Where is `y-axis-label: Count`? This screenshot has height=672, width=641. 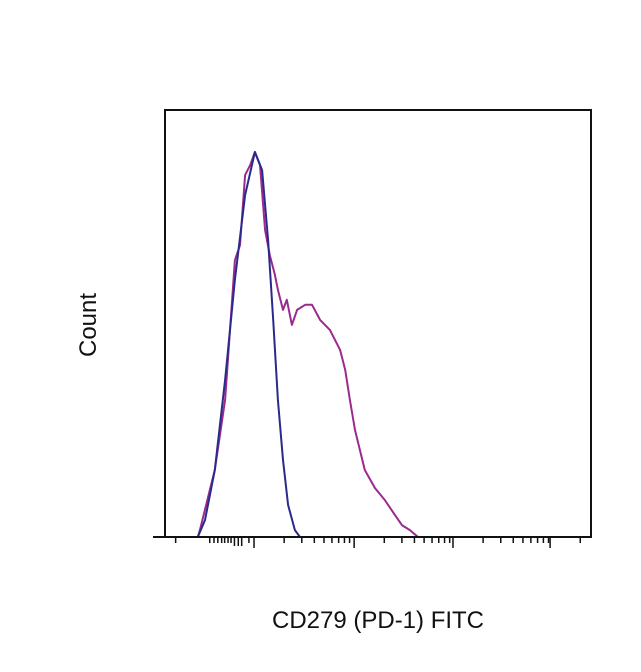 y-axis-label: Count is located at coordinates (88, 325).